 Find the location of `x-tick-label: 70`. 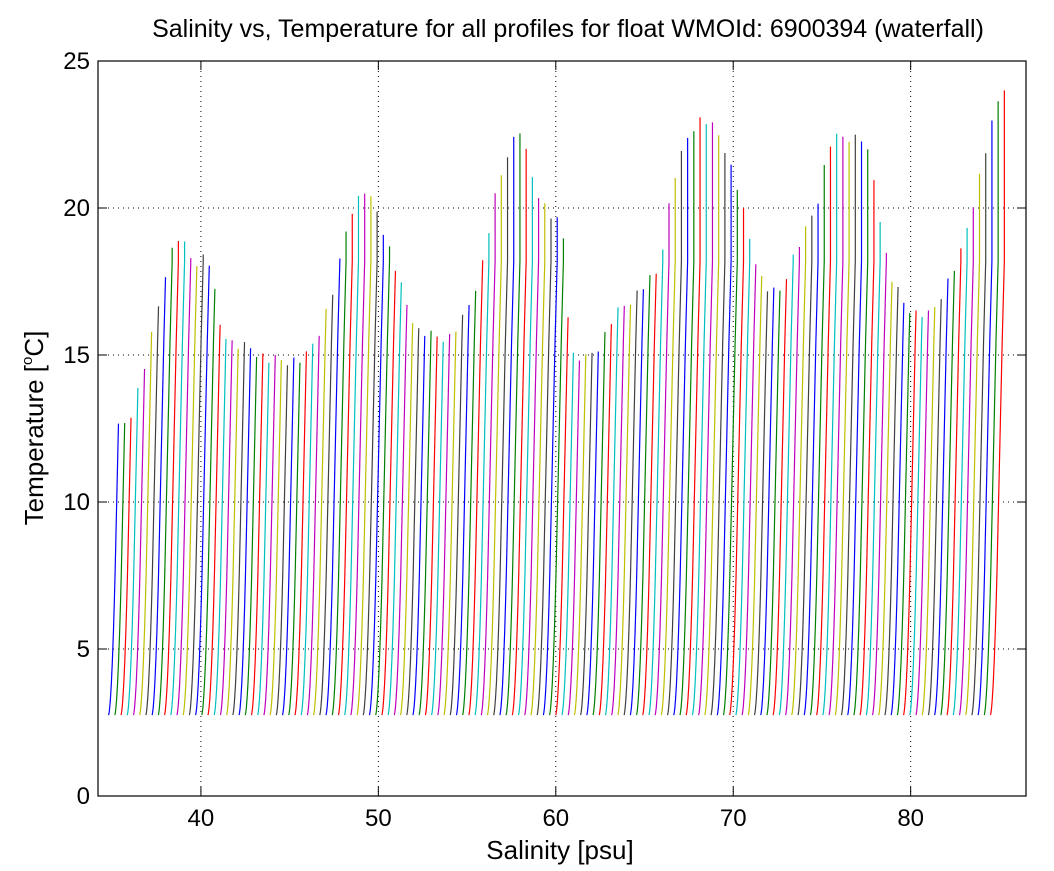

x-tick-label: 70 is located at coordinates (733, 818).